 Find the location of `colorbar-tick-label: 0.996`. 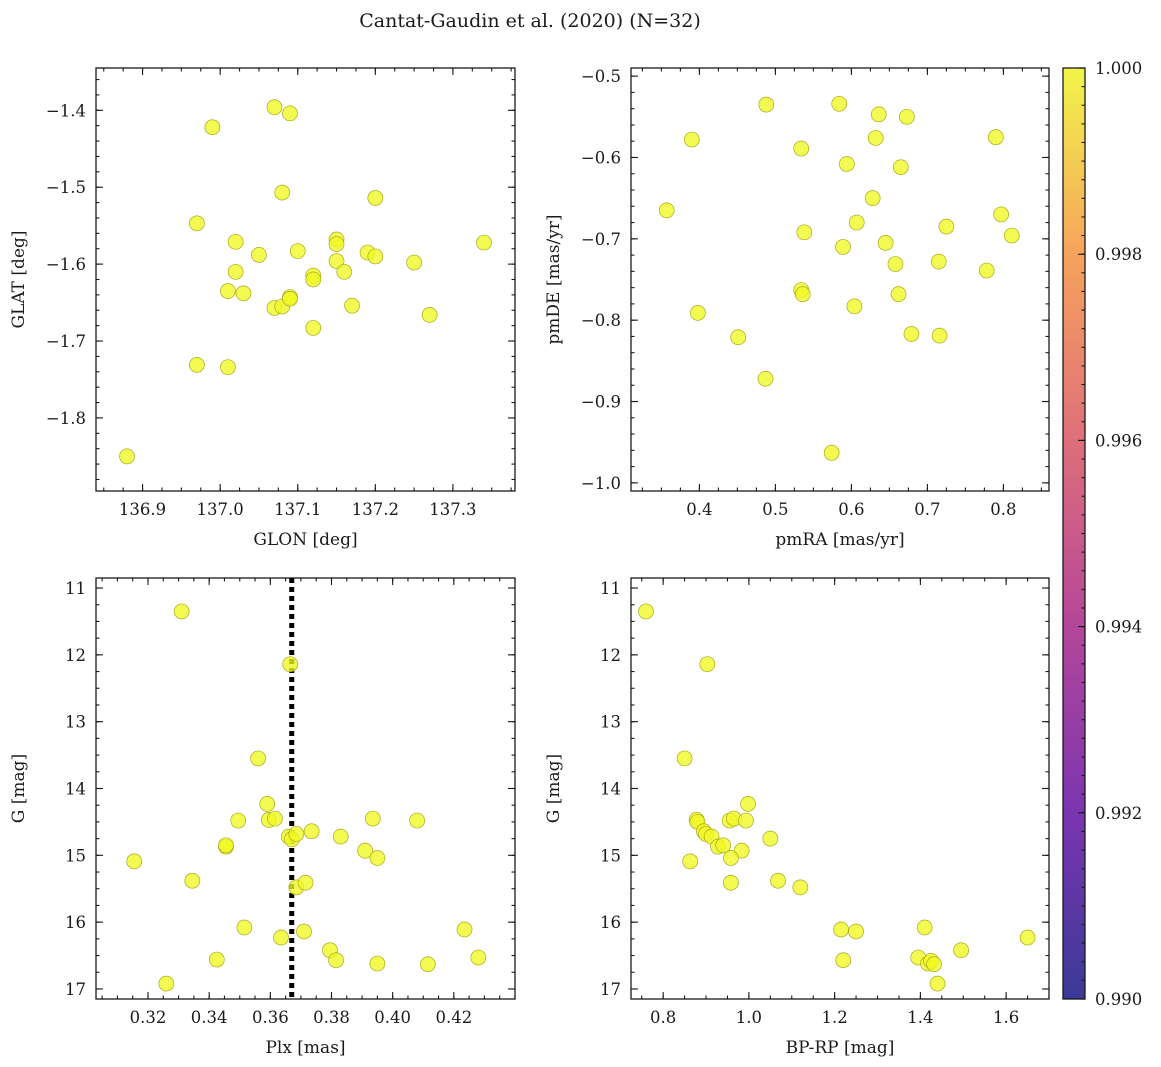

colorbar-tick-label: 0.996 is located at coordinates (1118, 440).